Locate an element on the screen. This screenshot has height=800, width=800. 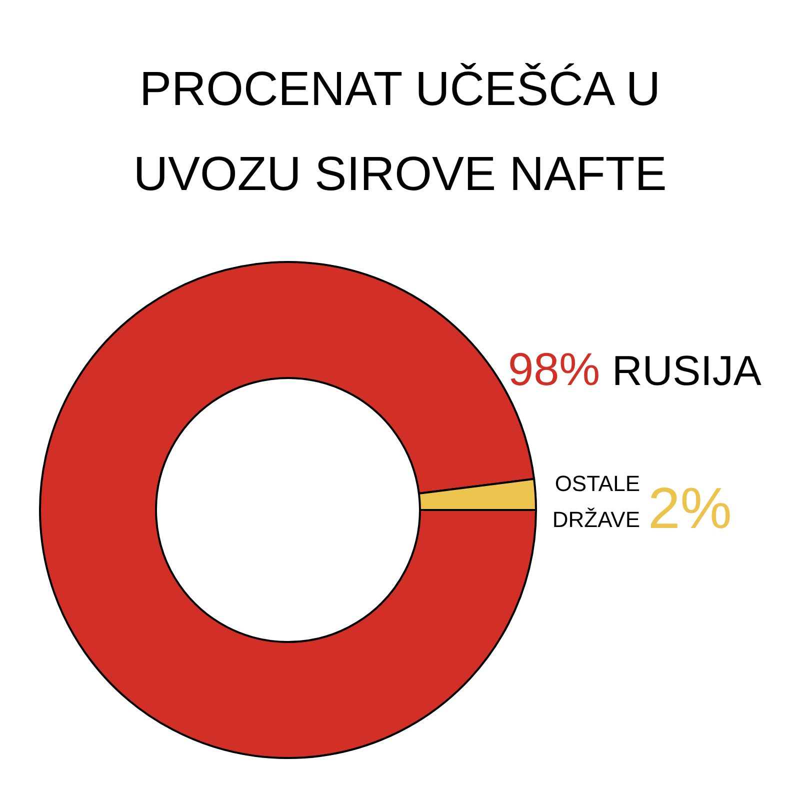
chart-title: PROCENAT UČEŠĆA U UVOZU SIROVE NAFTE is located at coordinates (400, 132).